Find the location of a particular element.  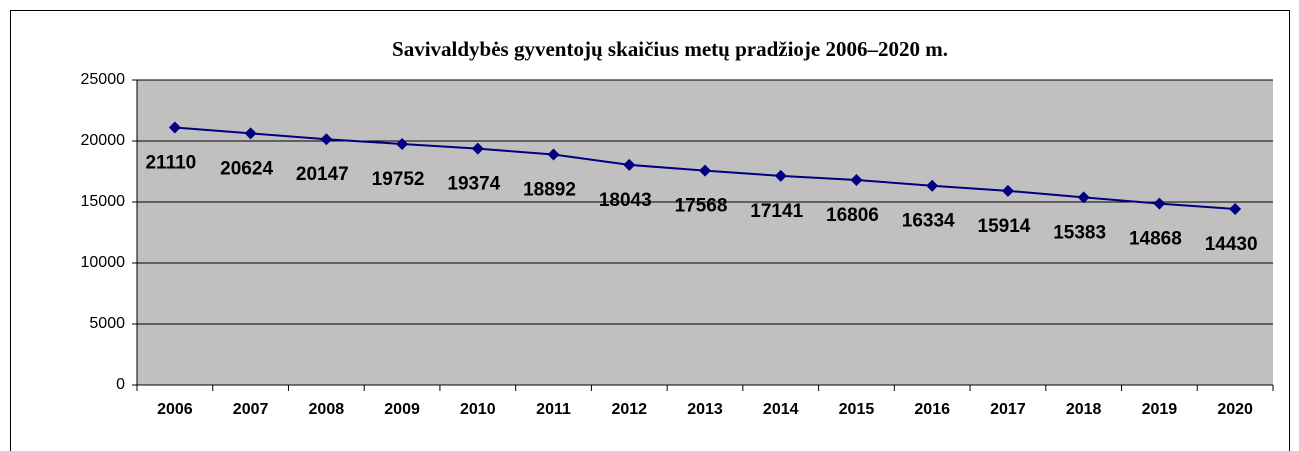

x-tick-label: 2010 is located at coordinates (478, 409).